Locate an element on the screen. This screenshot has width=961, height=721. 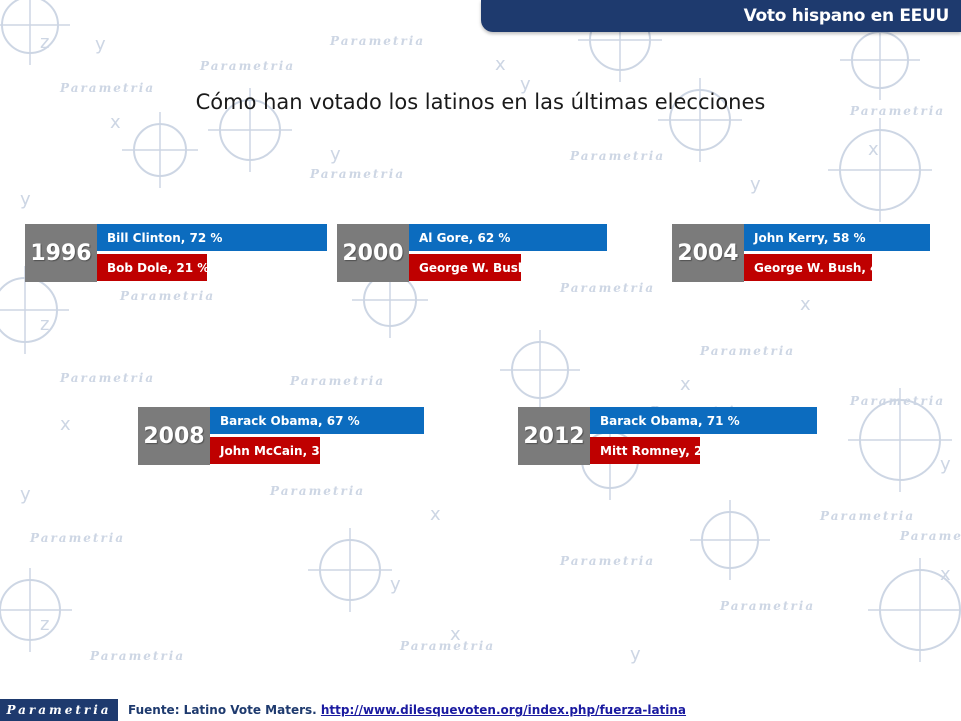
republican-bar: Bob Dole, 21 % is located at coordinates (153, 267).